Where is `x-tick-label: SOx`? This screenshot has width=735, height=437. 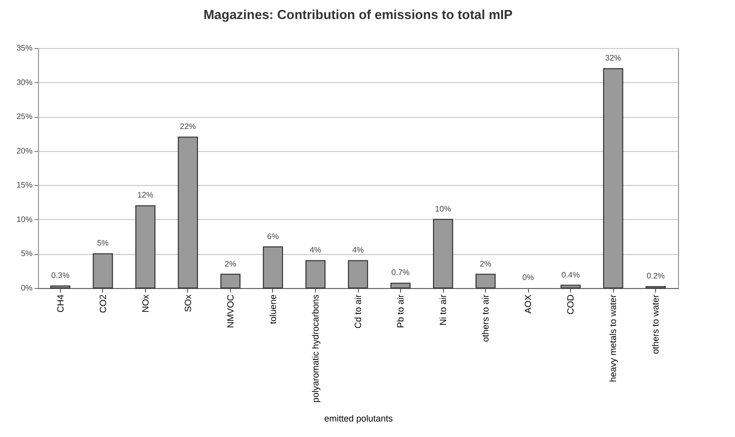 x-tick-label: SOx is located at coordinates (187, 303).